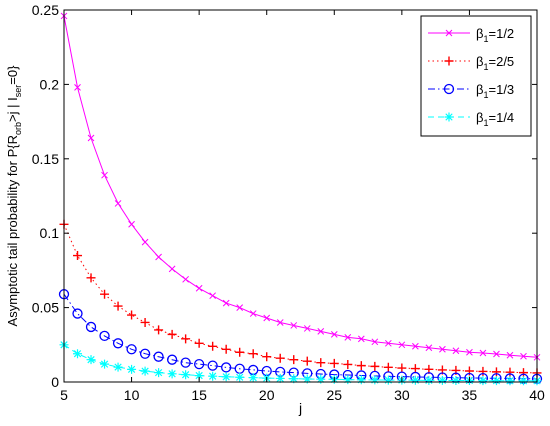 This screenshot has height=426, width=550. Describe the element at coordinates (300, 408) in the screenshot. I see `x-axis-label: j` at that location.